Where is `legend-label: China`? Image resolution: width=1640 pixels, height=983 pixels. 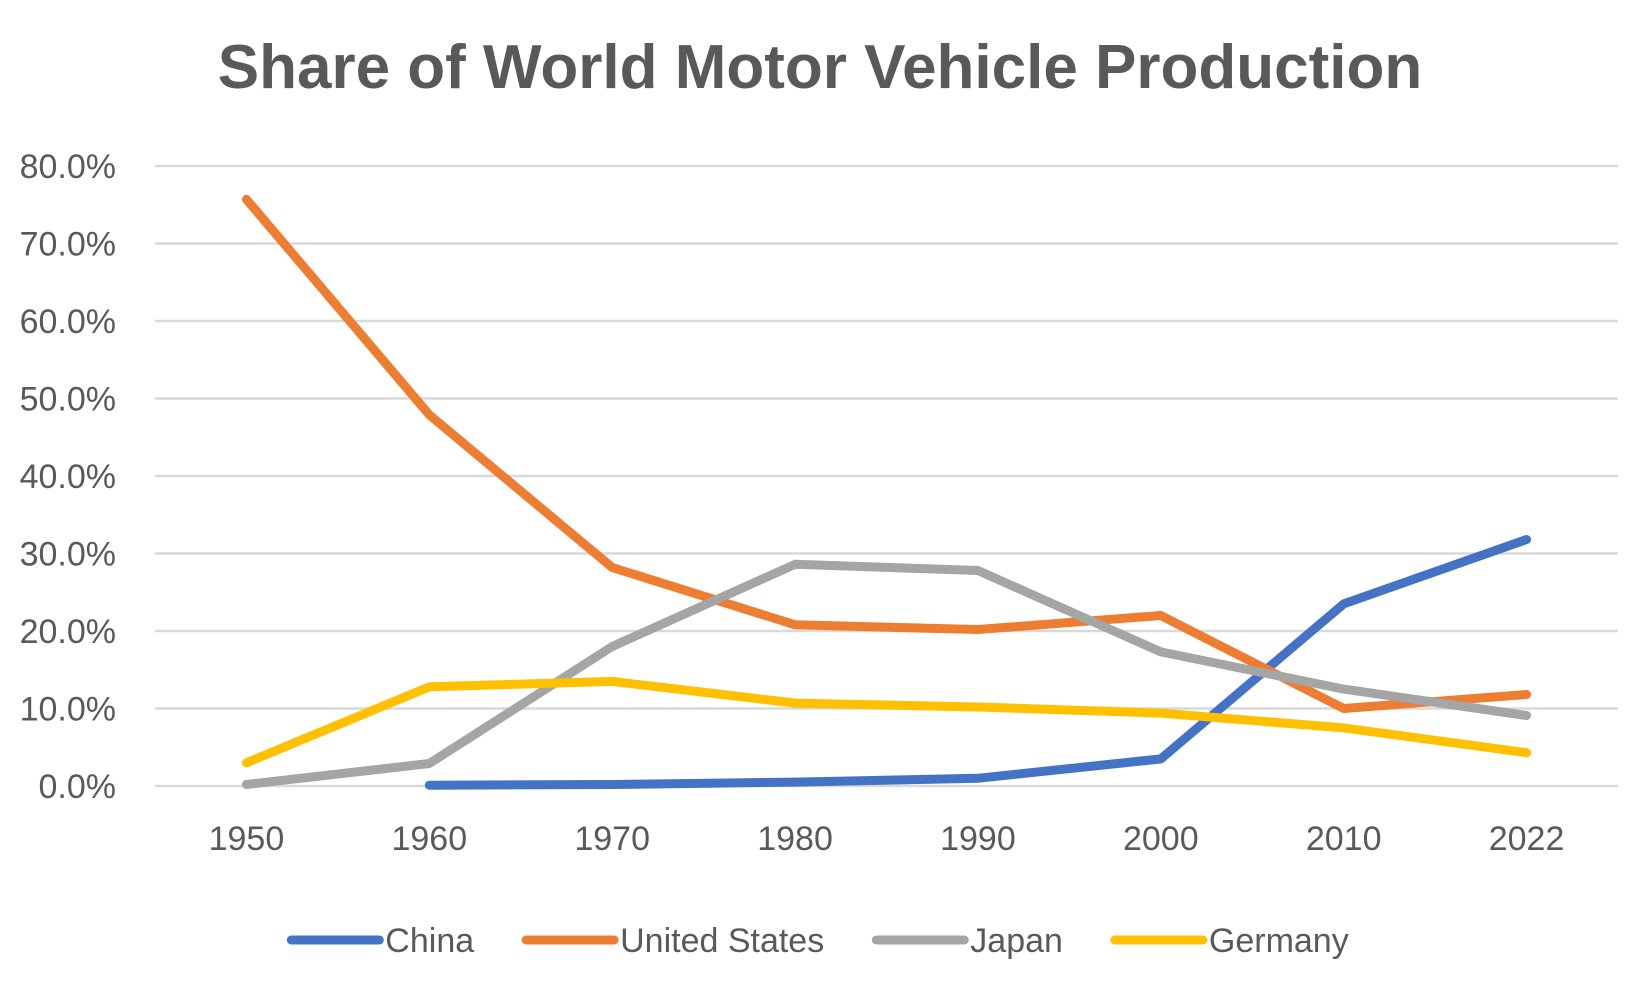
legend-label: China is located at coordinates (429, 941).